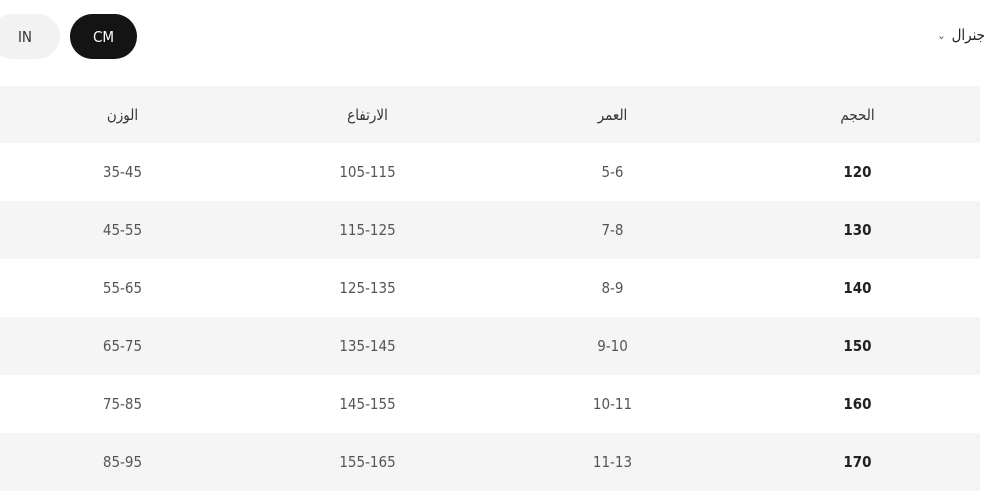  What do you see at coordinates (857, 230) in the screenshot?
I see `cell-size: 130` at bounding box center [857, 230].